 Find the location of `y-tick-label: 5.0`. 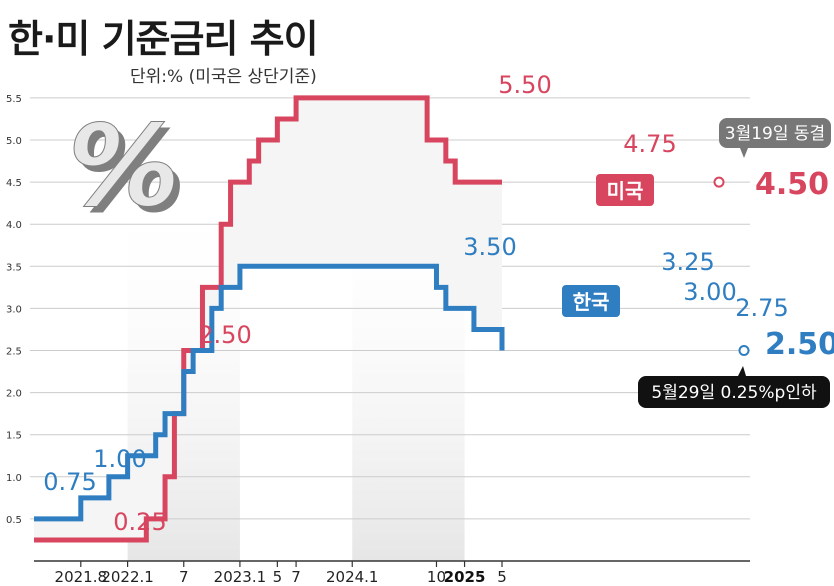

y-tick-label: 5.0 is located at coordinates (14, 141).